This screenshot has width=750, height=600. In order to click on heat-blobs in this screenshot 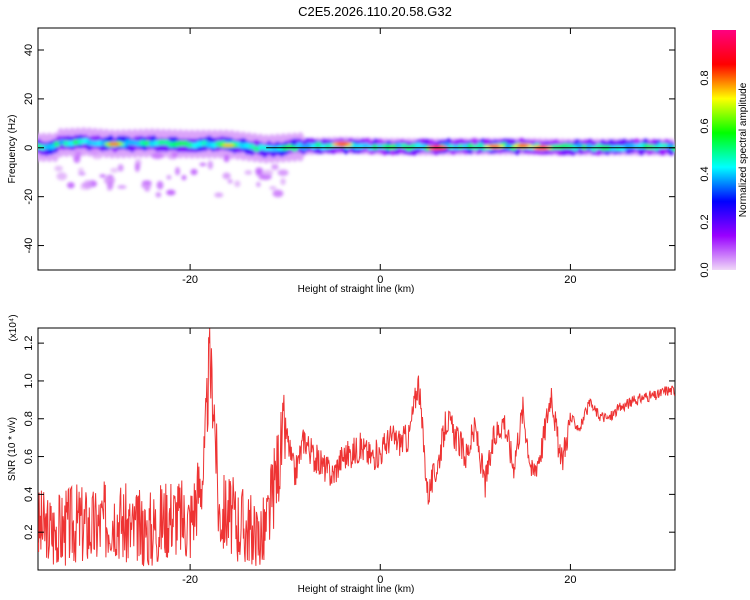, I will do `click(356, 162)`.